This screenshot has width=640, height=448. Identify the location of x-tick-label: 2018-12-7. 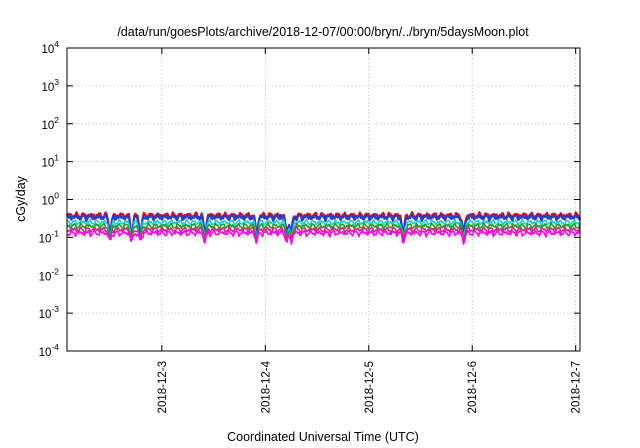
(577, 387).